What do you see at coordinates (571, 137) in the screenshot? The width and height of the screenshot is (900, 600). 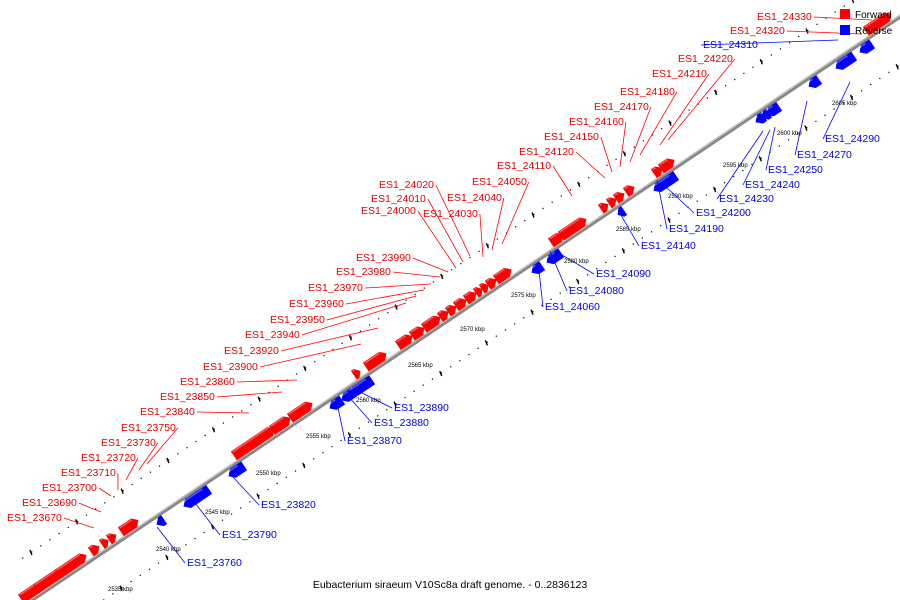 I see `forward-gene-label: ES1_24150` at bounding box center [571, 137].